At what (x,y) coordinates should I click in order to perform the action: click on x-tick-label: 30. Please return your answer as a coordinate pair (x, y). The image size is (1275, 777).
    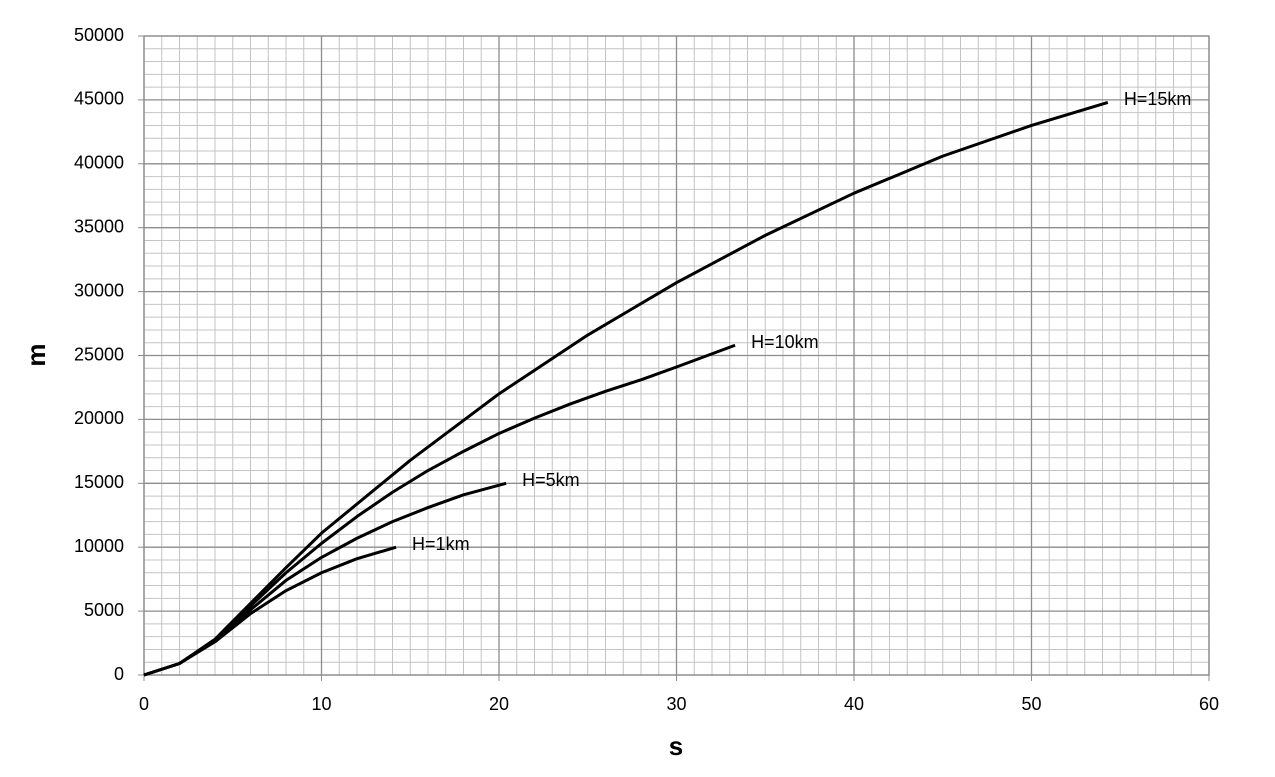
    Looking at the image, I should click on (676, 704).